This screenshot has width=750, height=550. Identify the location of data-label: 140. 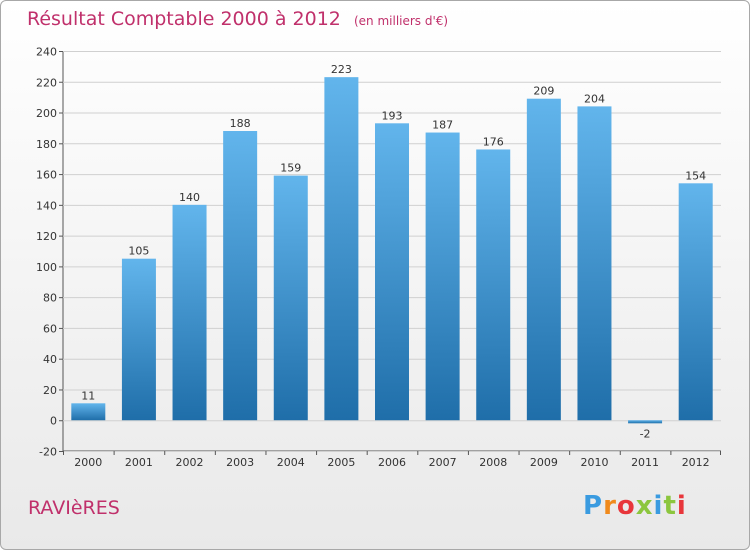
(189, 197).